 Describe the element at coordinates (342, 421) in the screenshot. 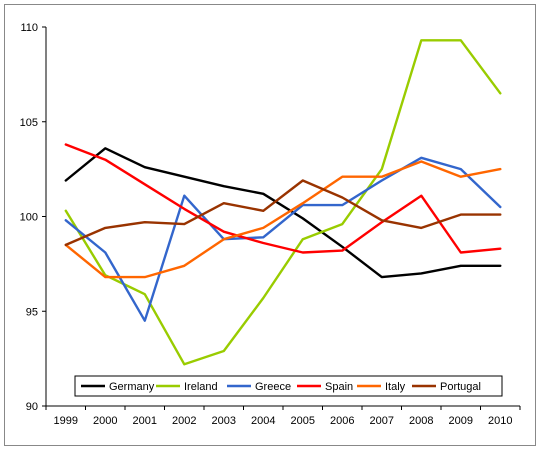

I see `x-tick-label: 2006` at that location.